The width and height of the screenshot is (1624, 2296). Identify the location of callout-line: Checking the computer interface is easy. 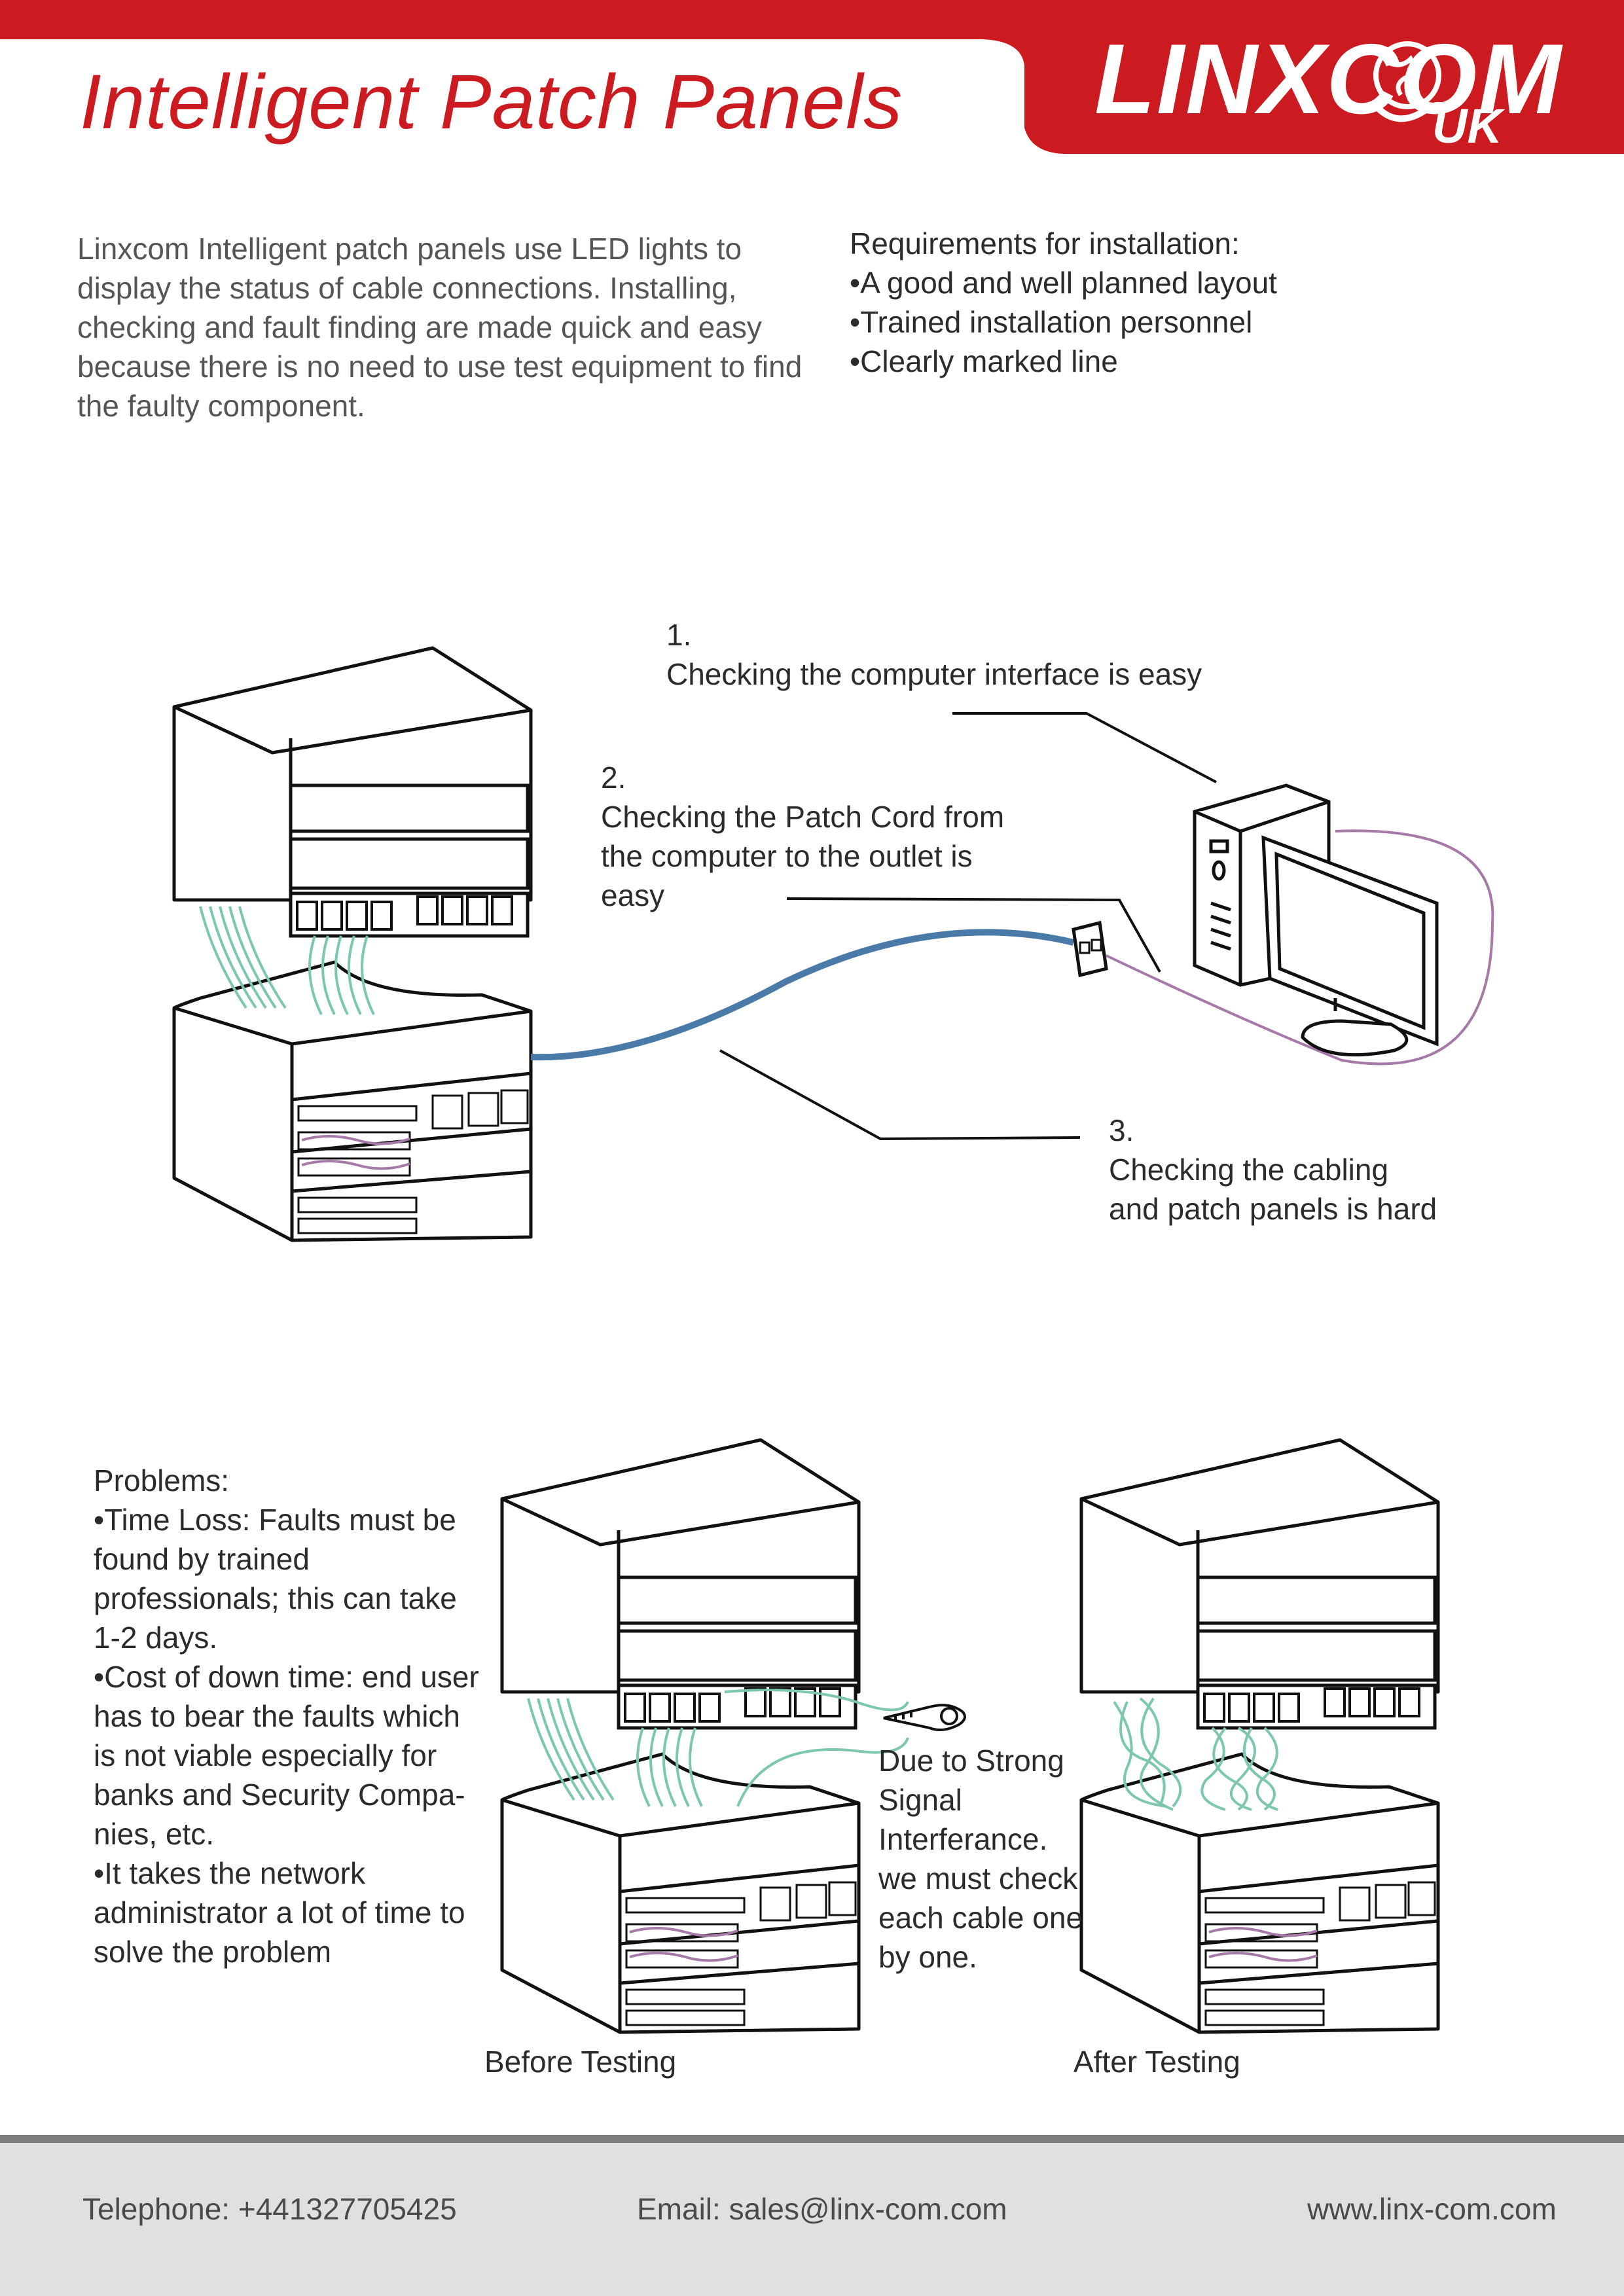
(934, 674).